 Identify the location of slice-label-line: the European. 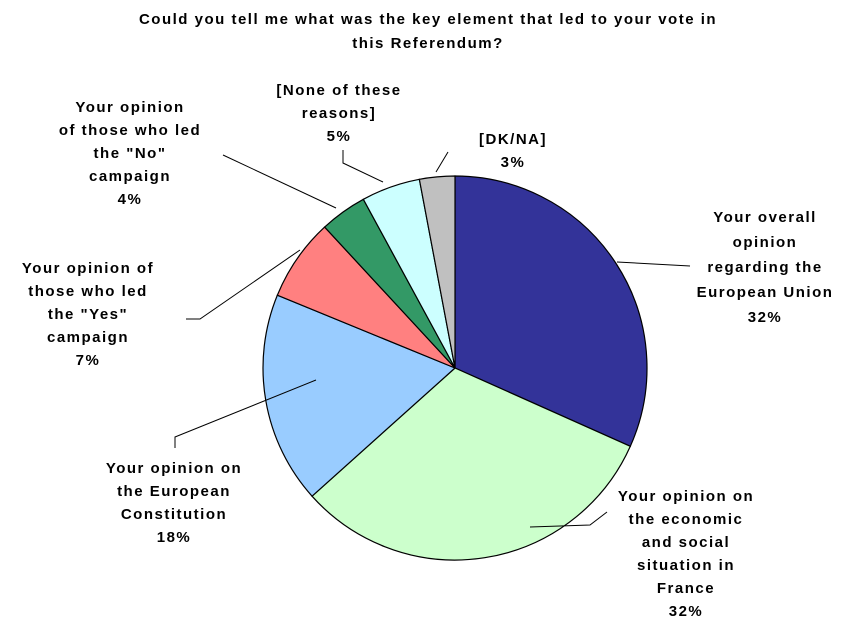
(174, 491).